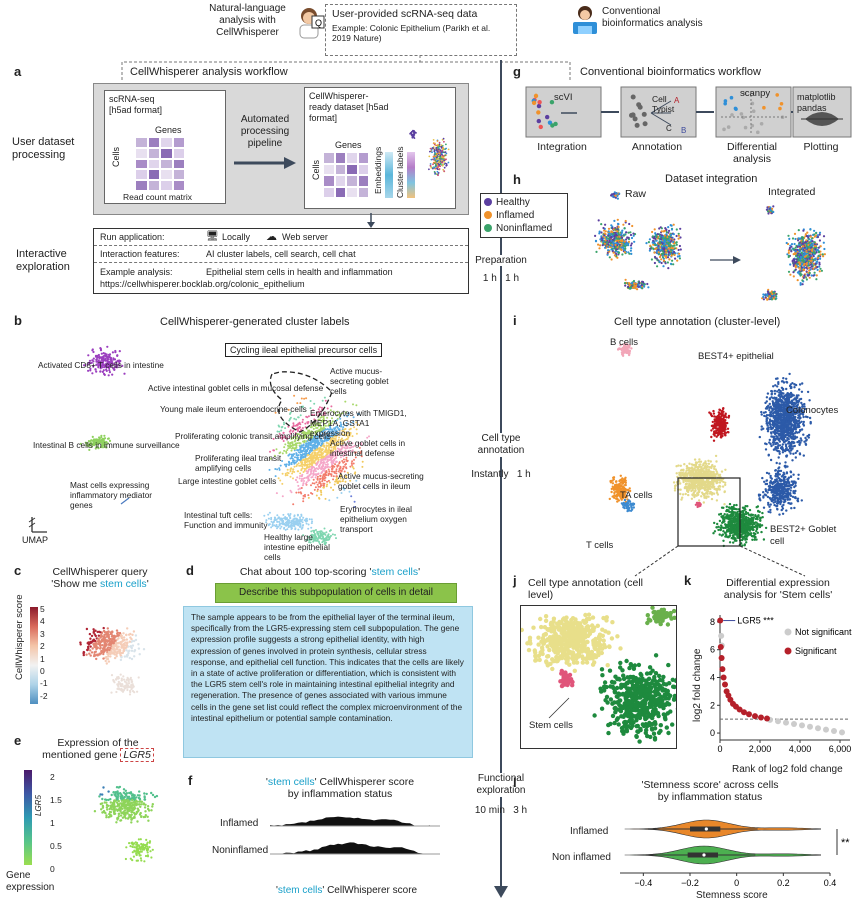 Image resolution: width=866 pixels, height=905 pixels. Describe the element at coordinates (489, 278) in the screenshot. I see `timeline-left-time: 1 h` at that location.